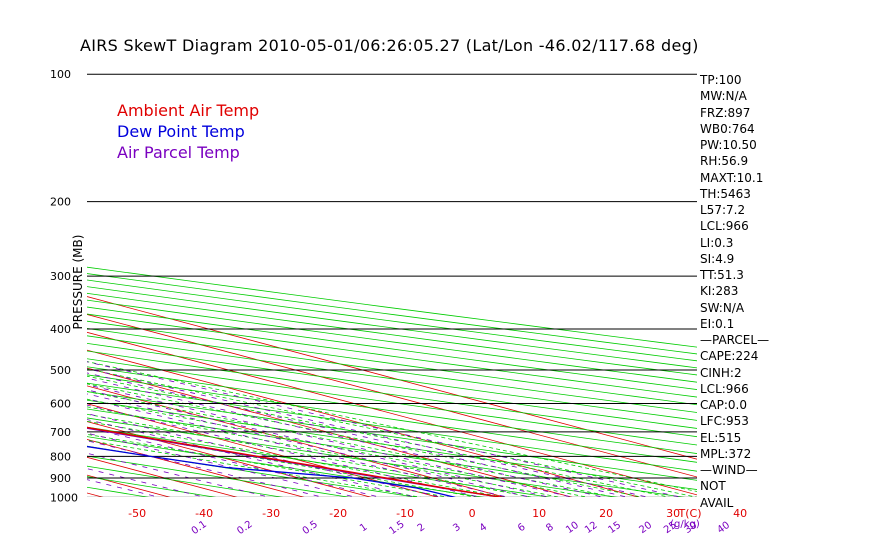 The width and height of the screenshot is (870, 560). What do you see at coordinates (591, 528) in the screenshot?
I see `mixing-ratio-tick-label: 12` at bounding box center [591, 528].